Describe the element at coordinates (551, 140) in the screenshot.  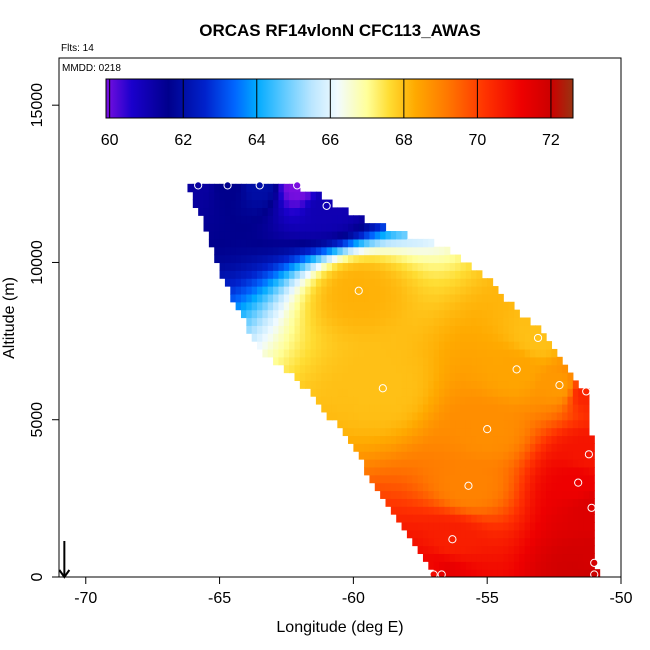
I see `colorbar-tick-label: 72` at that location.